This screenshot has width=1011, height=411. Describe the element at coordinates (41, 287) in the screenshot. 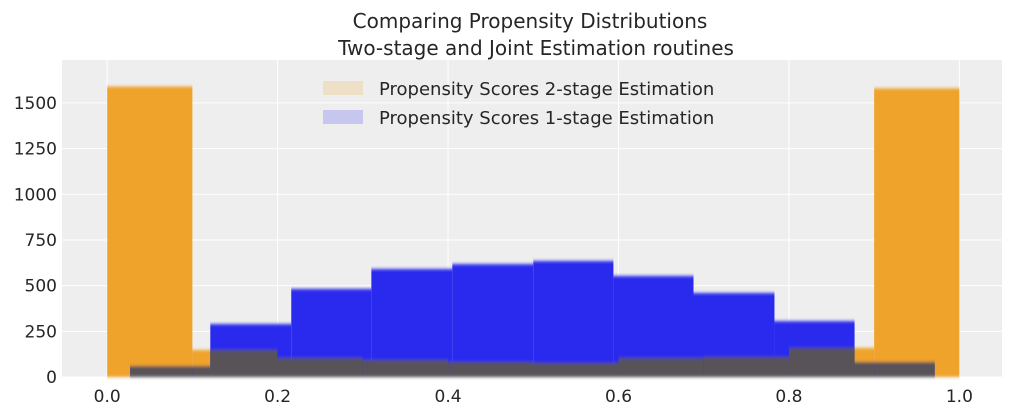

I see `y-tick-label: 500` at that location.